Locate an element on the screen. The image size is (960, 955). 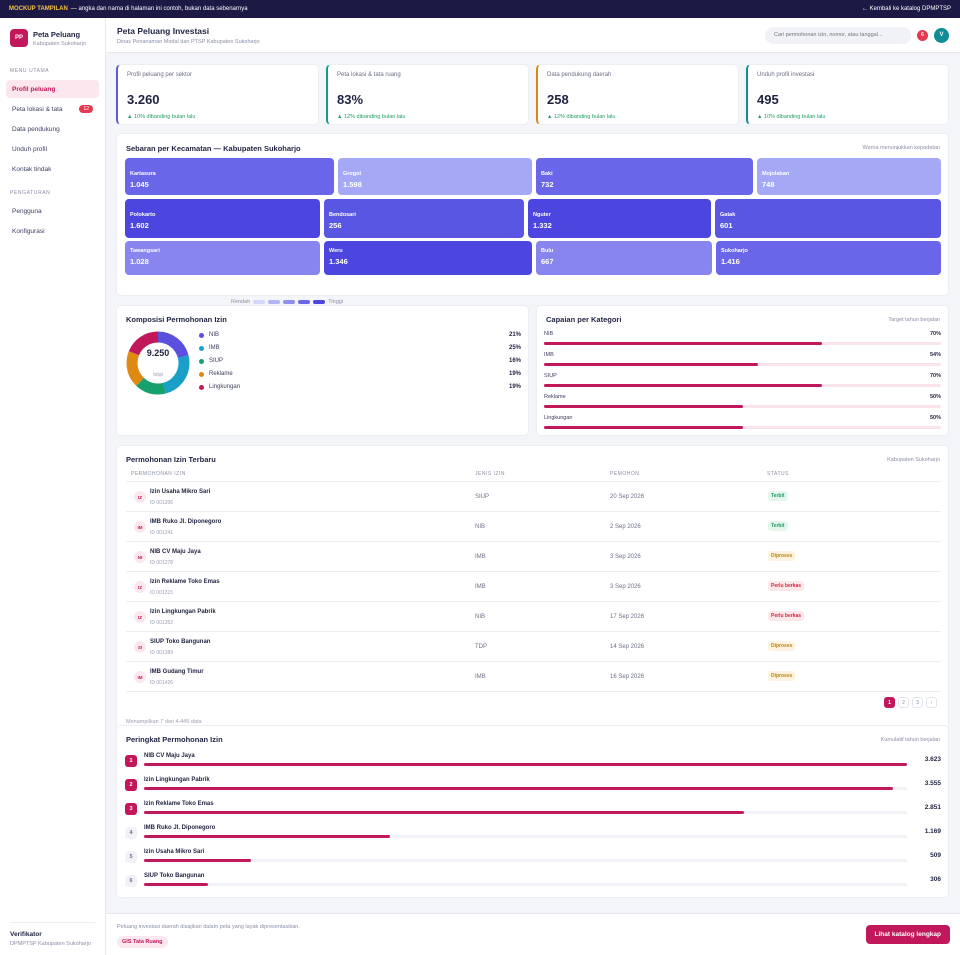
legend-label: SIUP is located at coordinates (216, 361).